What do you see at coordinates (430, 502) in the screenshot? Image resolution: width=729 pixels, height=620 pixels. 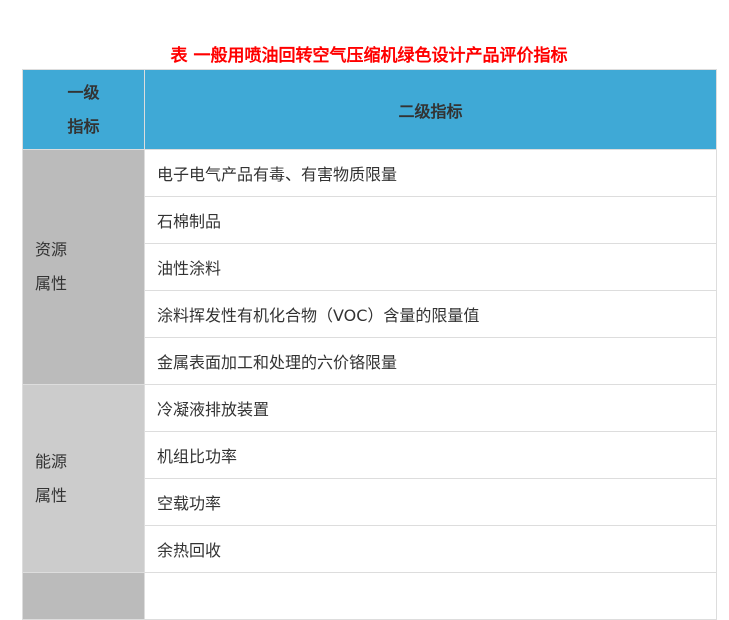 I see `indicator-cell: 空载功率` at bounding box center [430, 502].